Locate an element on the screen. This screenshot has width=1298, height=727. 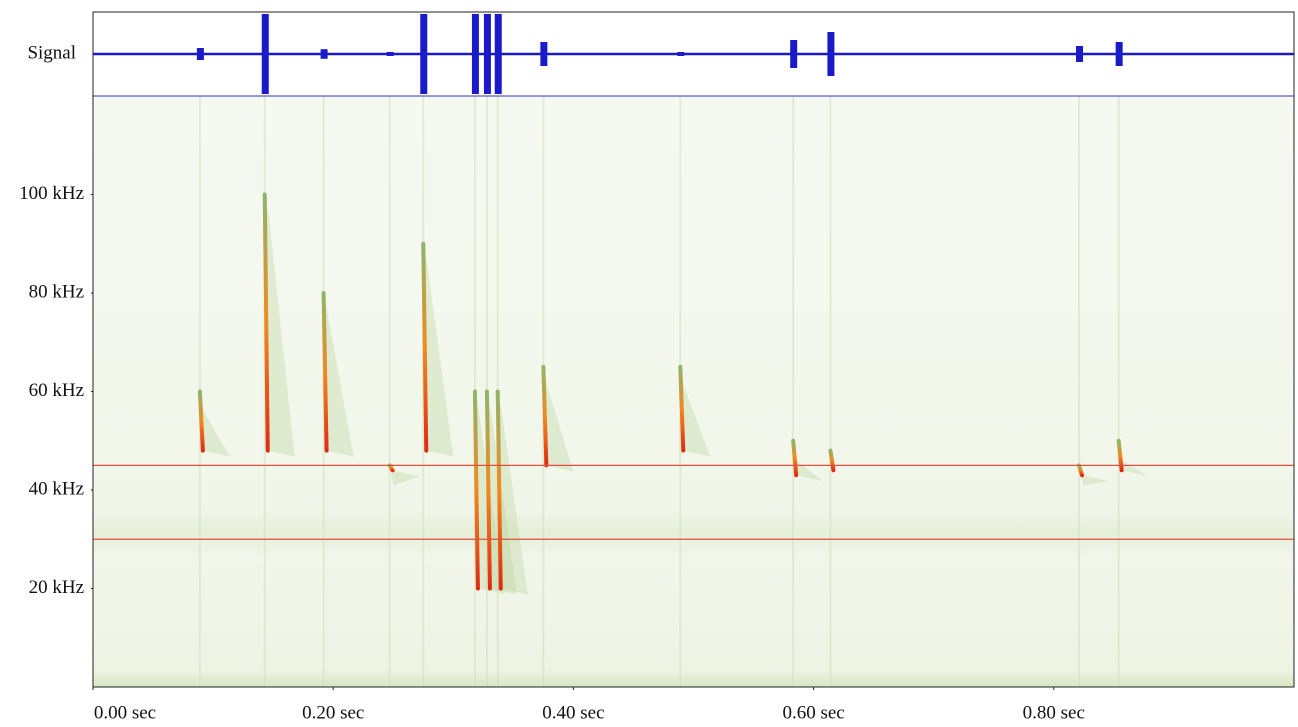
x-tick-label: 0.60 sec is located at coordinates (813, 712).